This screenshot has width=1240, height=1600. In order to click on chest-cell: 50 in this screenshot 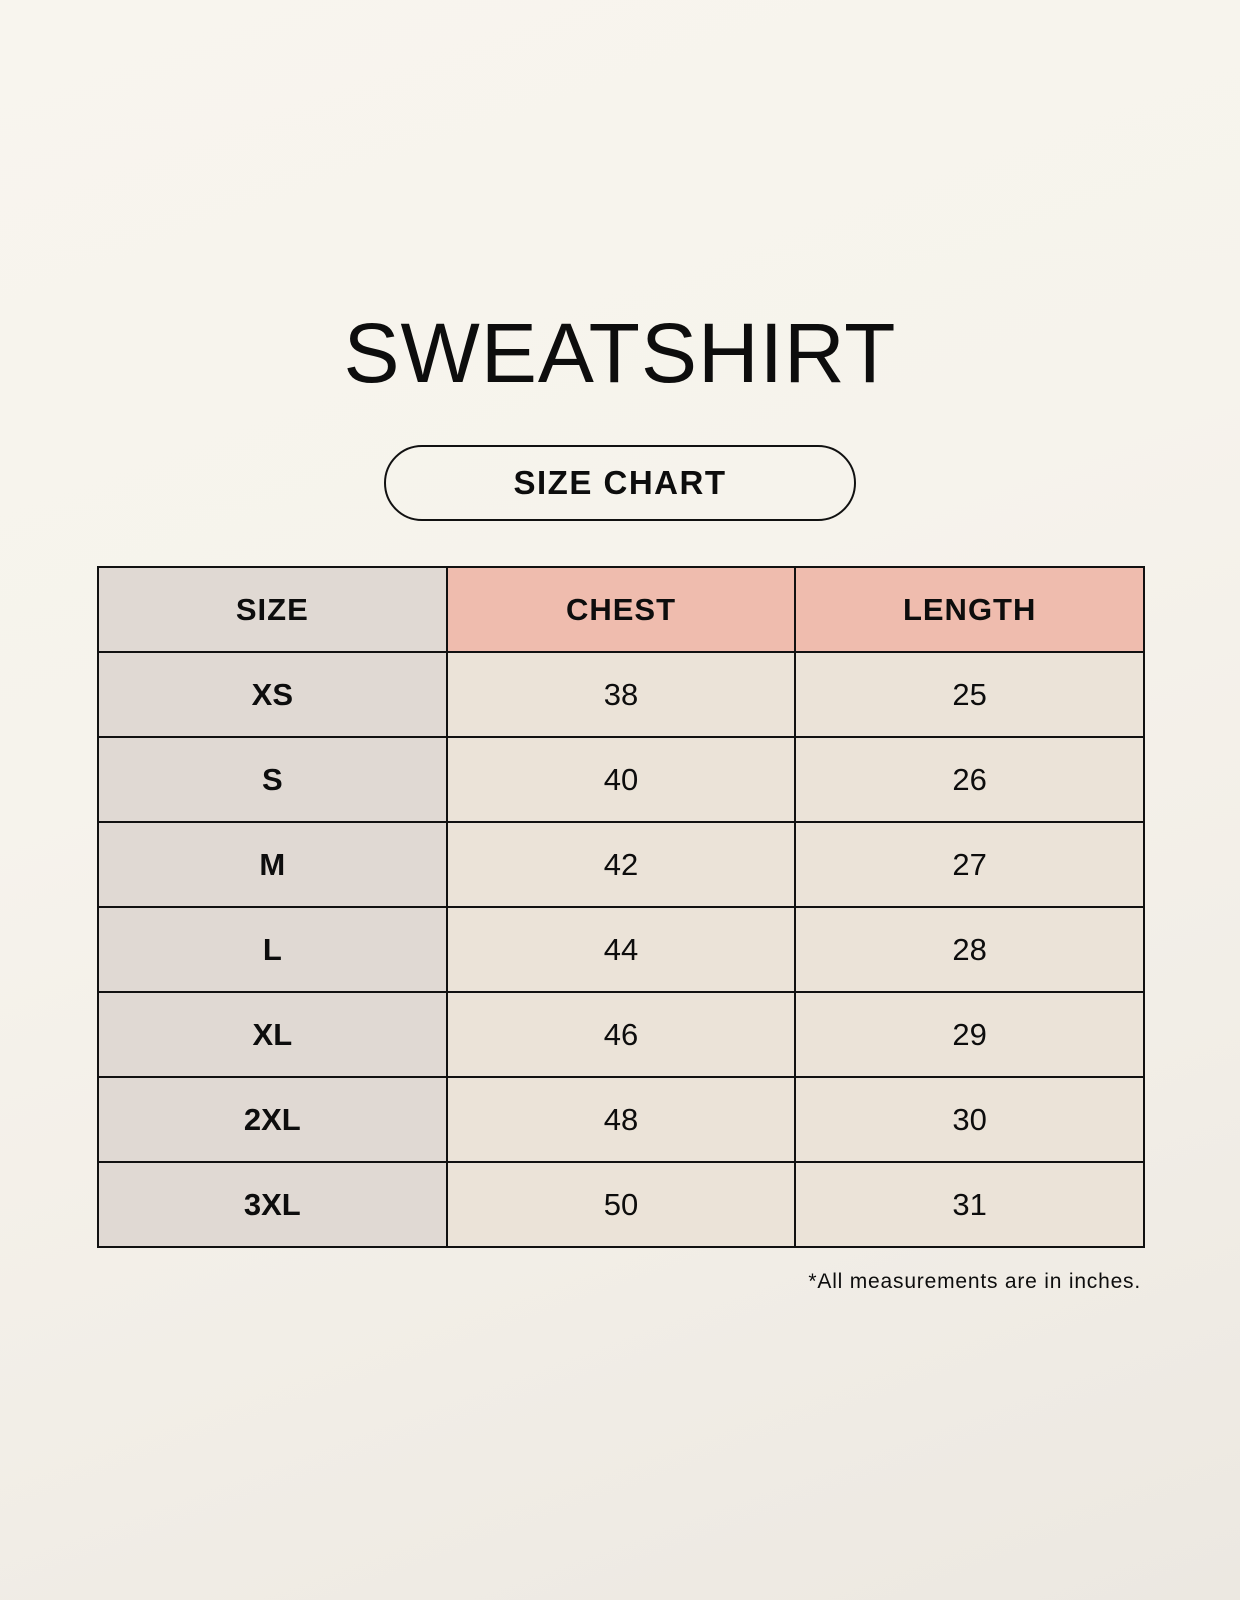, I will do `click(621, 1204)`.